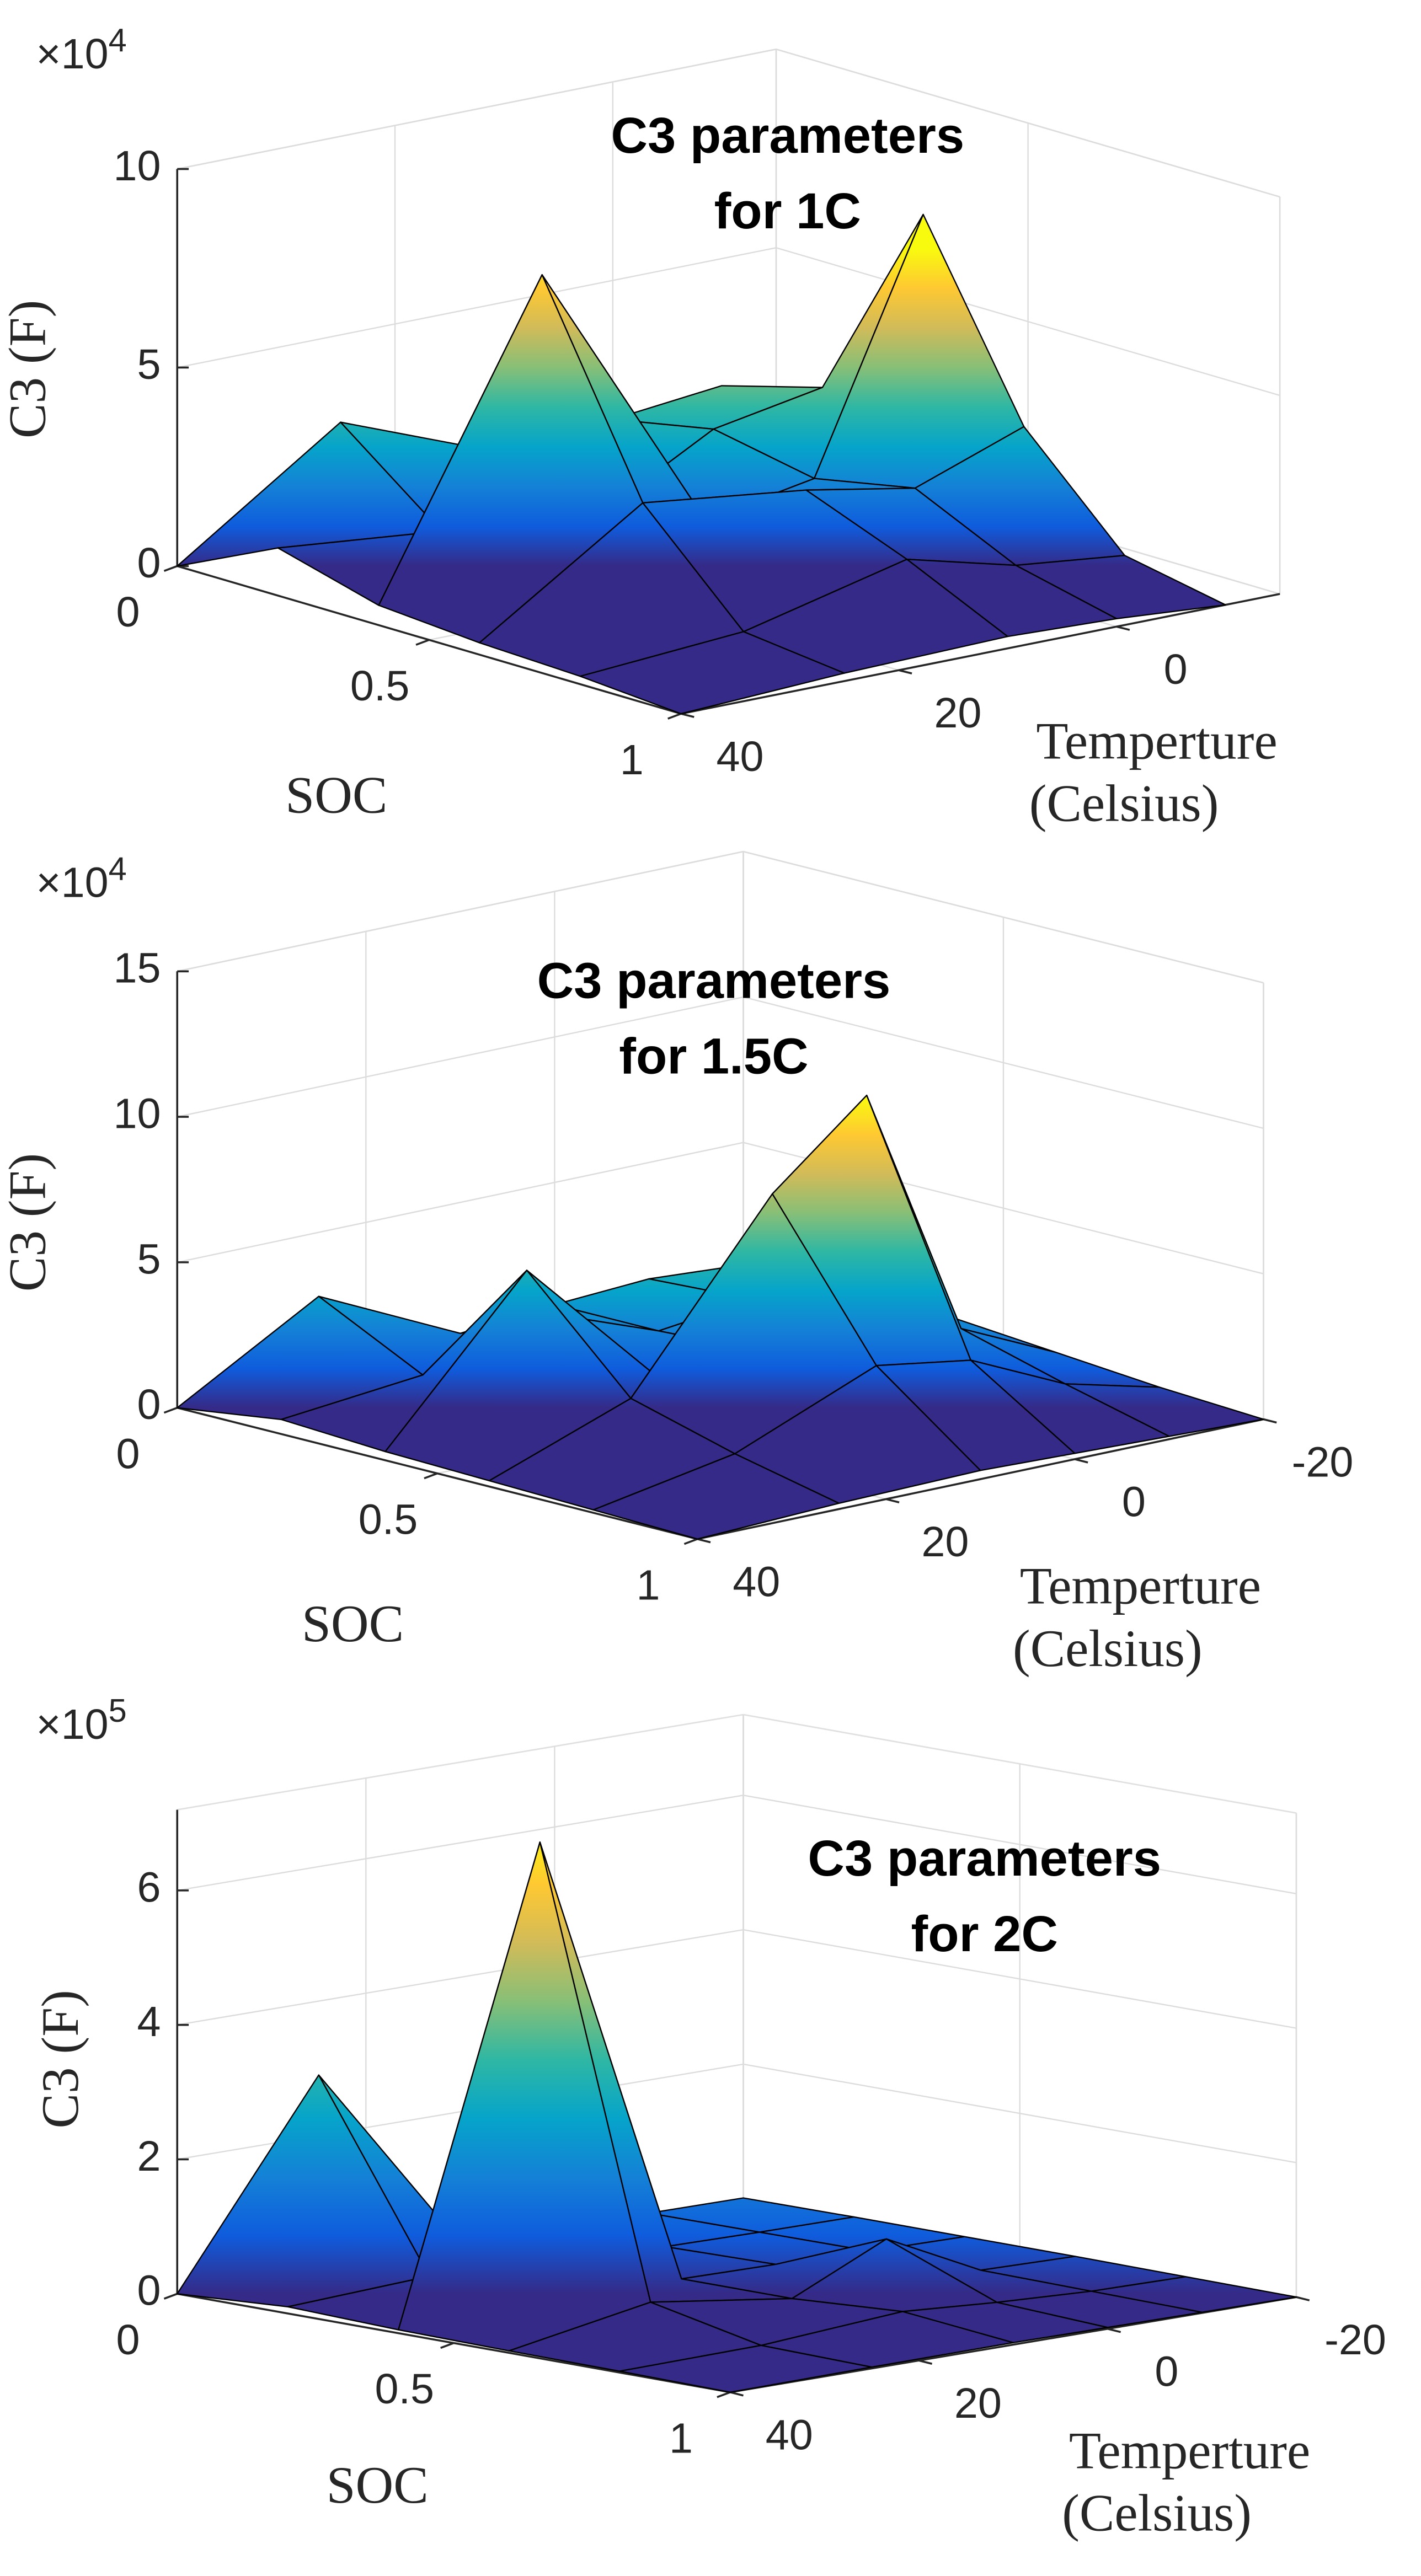 The width and height of the screenshot is (1421, 2576). What do you see at coordinates (713, 1055) in the screenshot?
I see `chart-title: for 1.5C` at bounding box center [713, 1055].